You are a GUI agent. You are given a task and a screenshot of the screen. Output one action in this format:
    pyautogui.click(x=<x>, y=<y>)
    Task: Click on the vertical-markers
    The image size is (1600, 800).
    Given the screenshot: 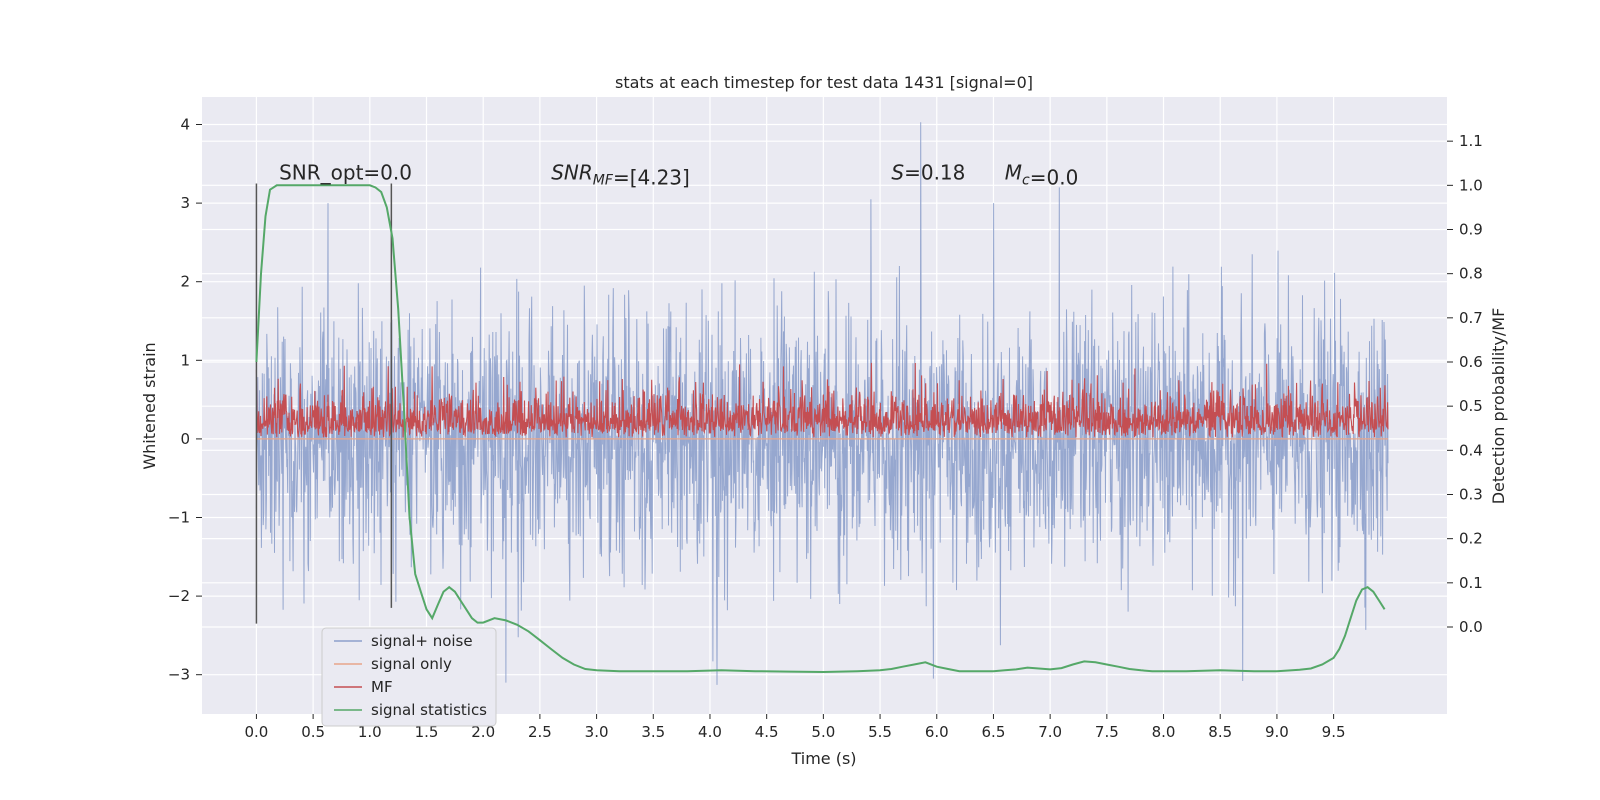 What is the action you would take?
    pyautogui.click(x=324, y=403)
    